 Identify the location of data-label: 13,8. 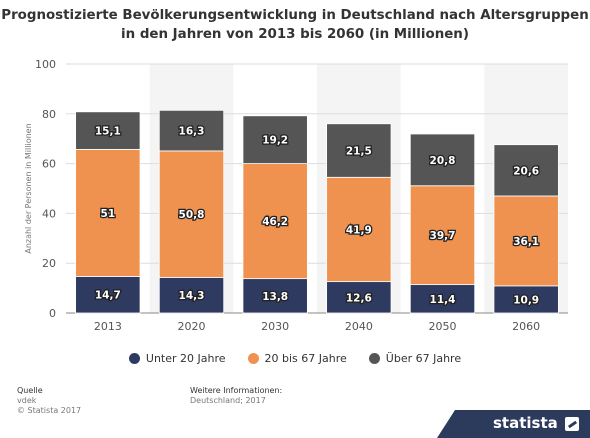
(275, 297).